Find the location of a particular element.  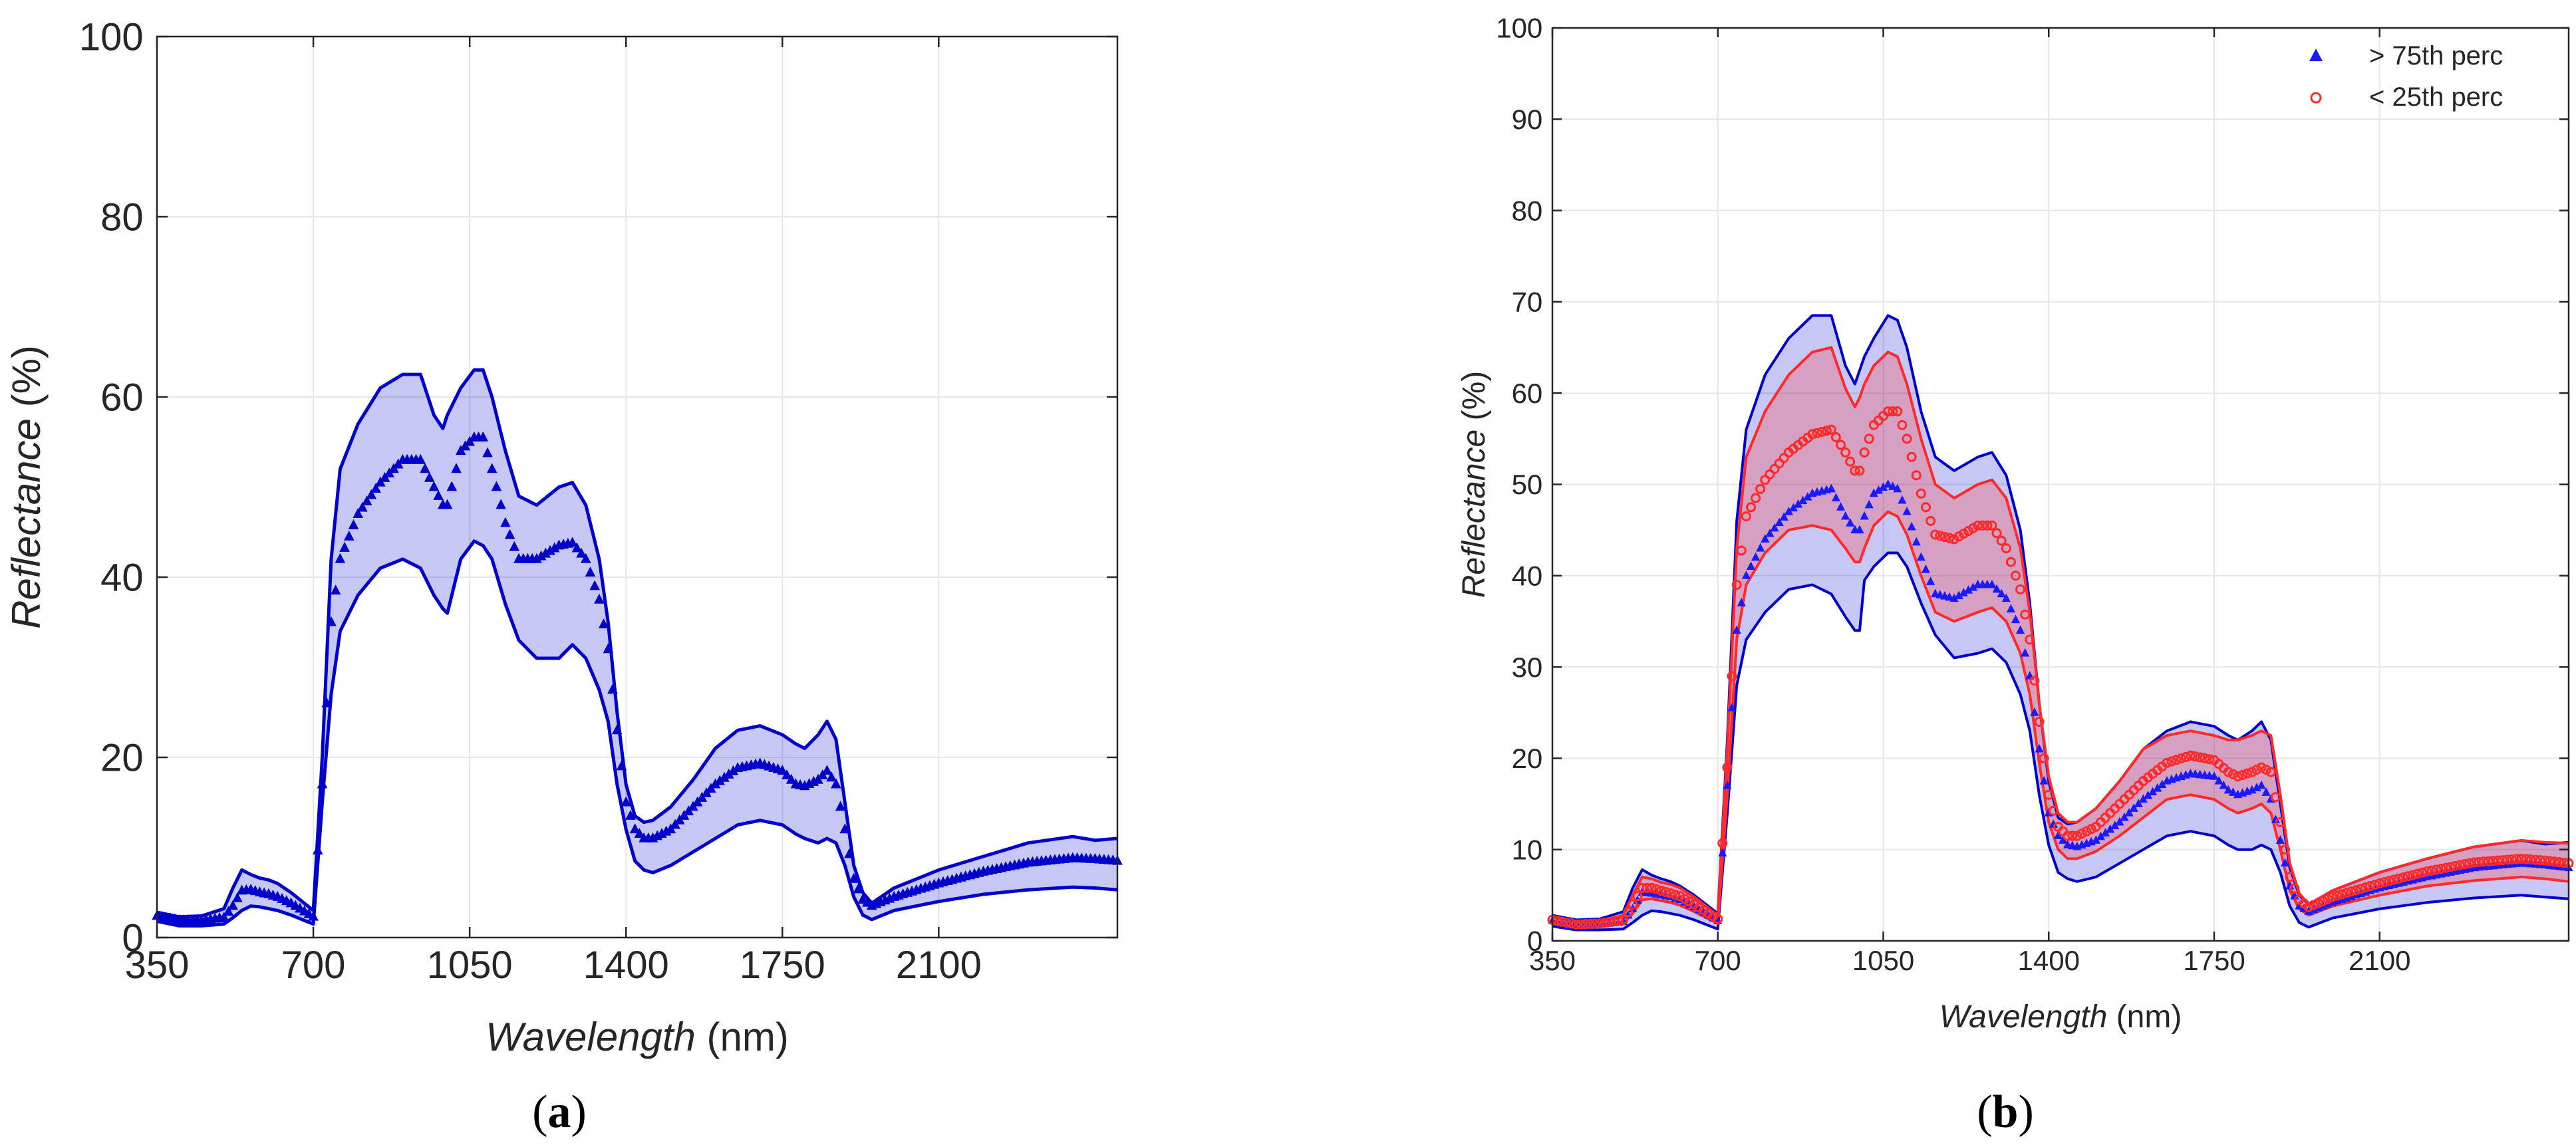

y-tick-label: 30 is located at coordinates (1527, 667).